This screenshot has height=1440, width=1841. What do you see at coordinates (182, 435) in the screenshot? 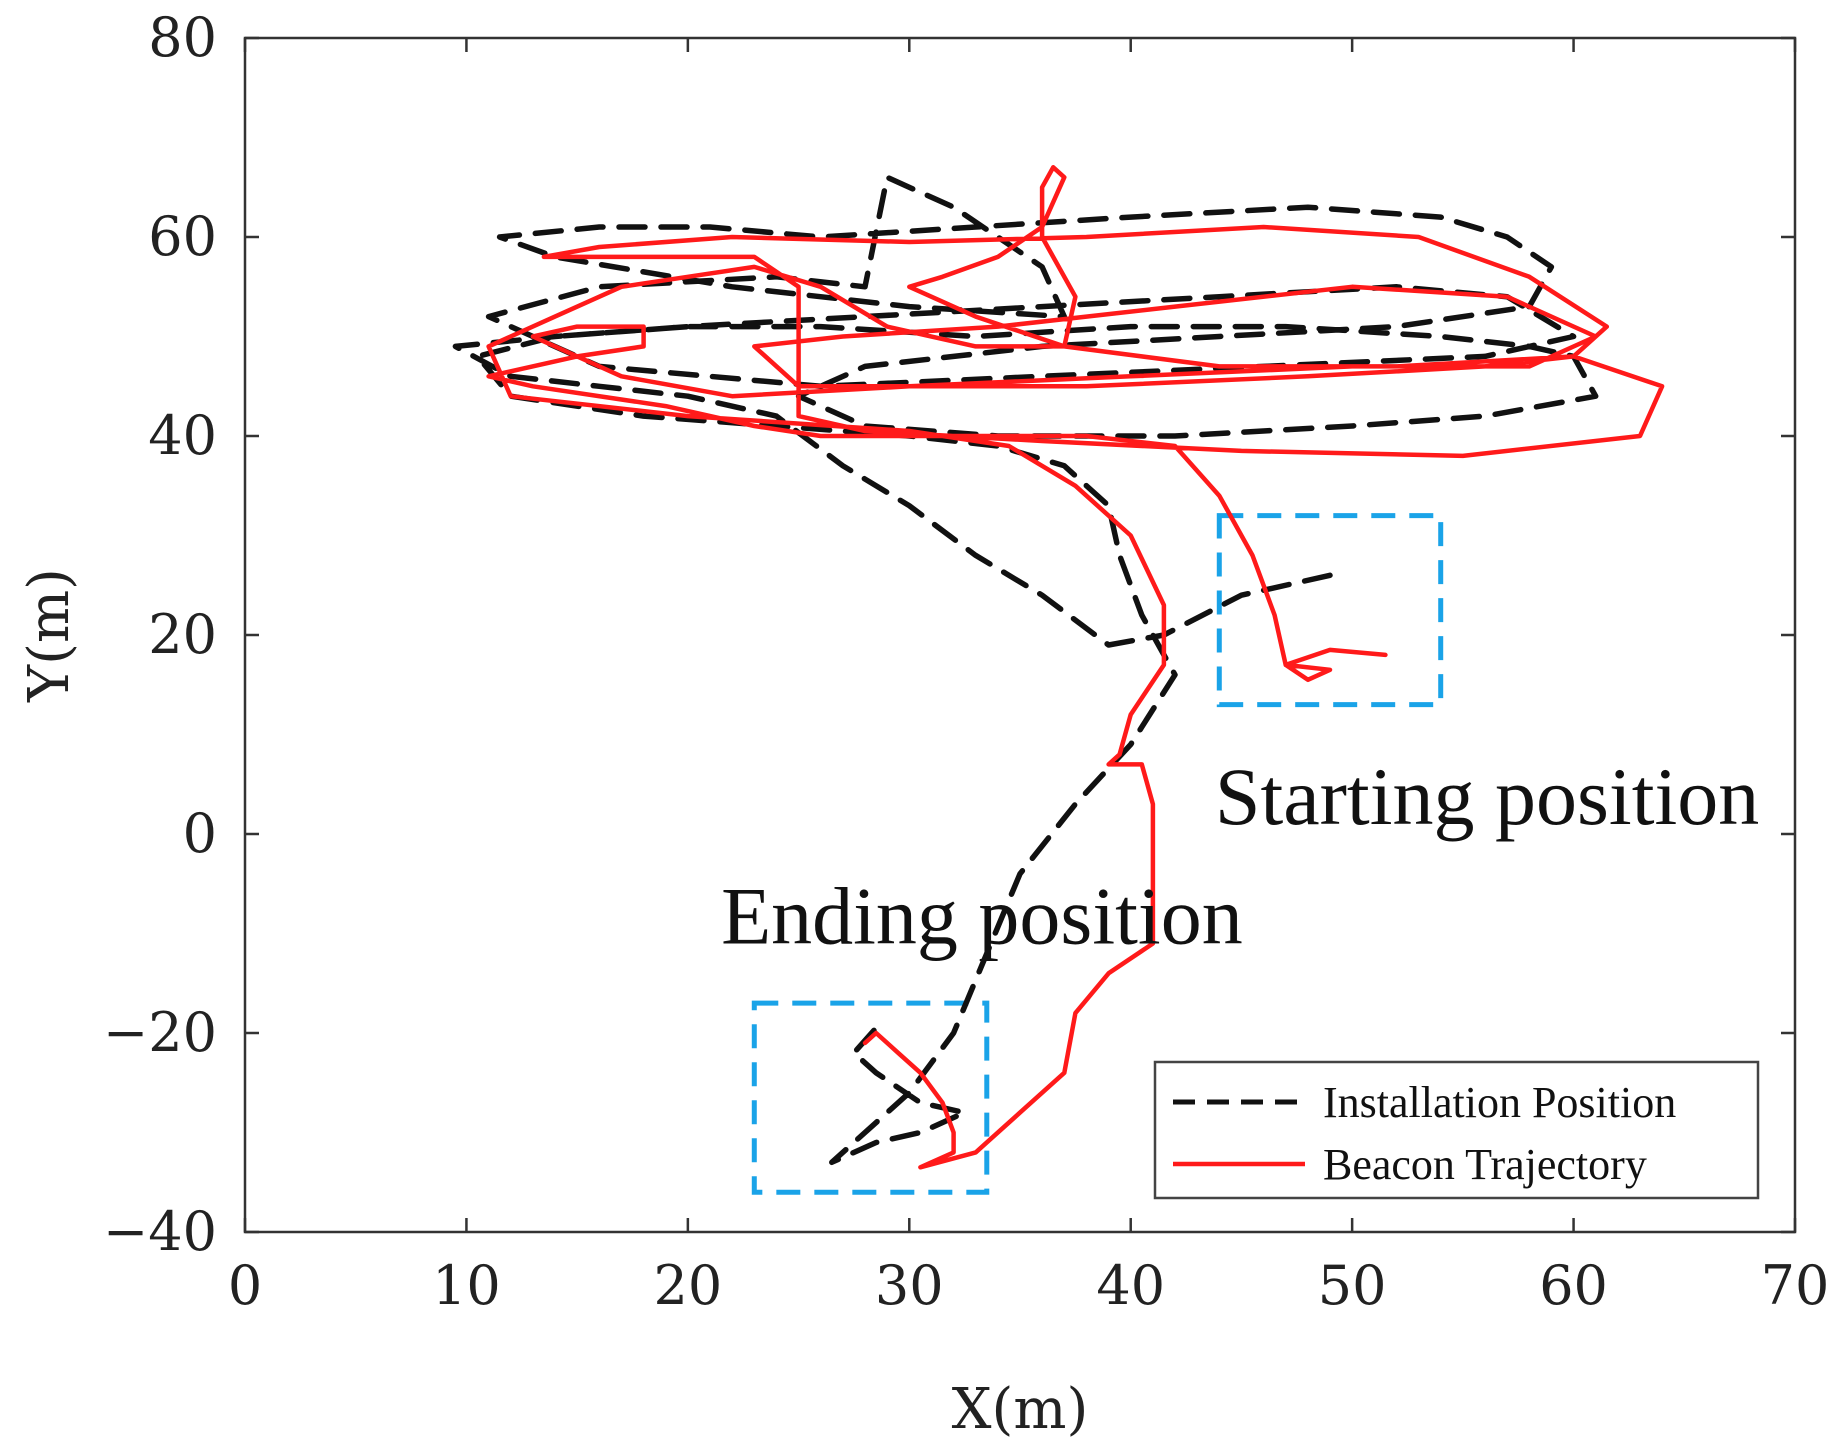
I see `y-tick-label: 40` at bounding box center [182, 435].